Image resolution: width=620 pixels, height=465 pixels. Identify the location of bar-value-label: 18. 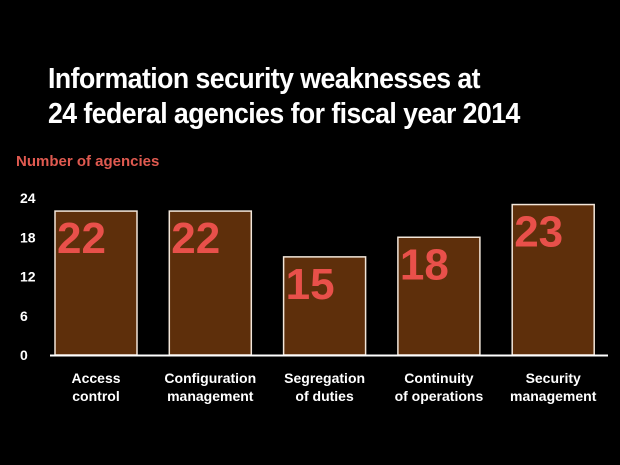
(424, 264).